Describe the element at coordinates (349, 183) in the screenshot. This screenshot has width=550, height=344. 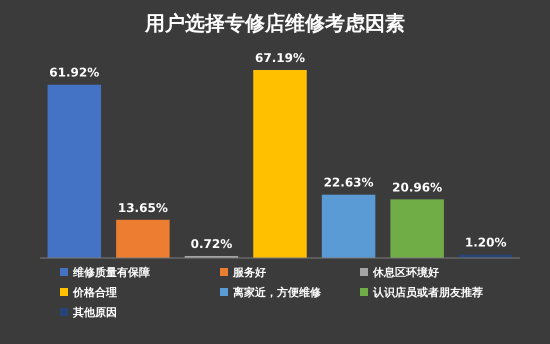
I see `data-label: 22.63%` at that location.